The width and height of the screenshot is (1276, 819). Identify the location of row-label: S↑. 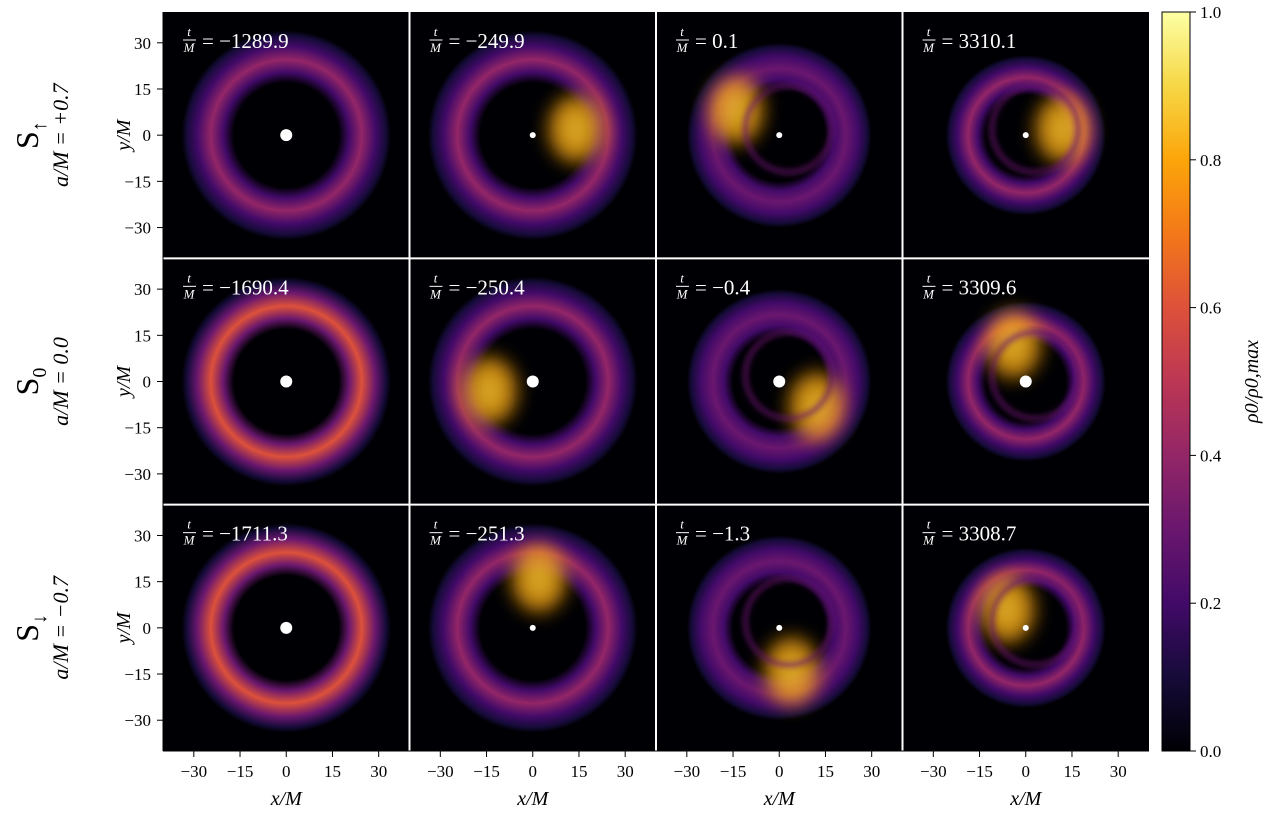
(30, 135).